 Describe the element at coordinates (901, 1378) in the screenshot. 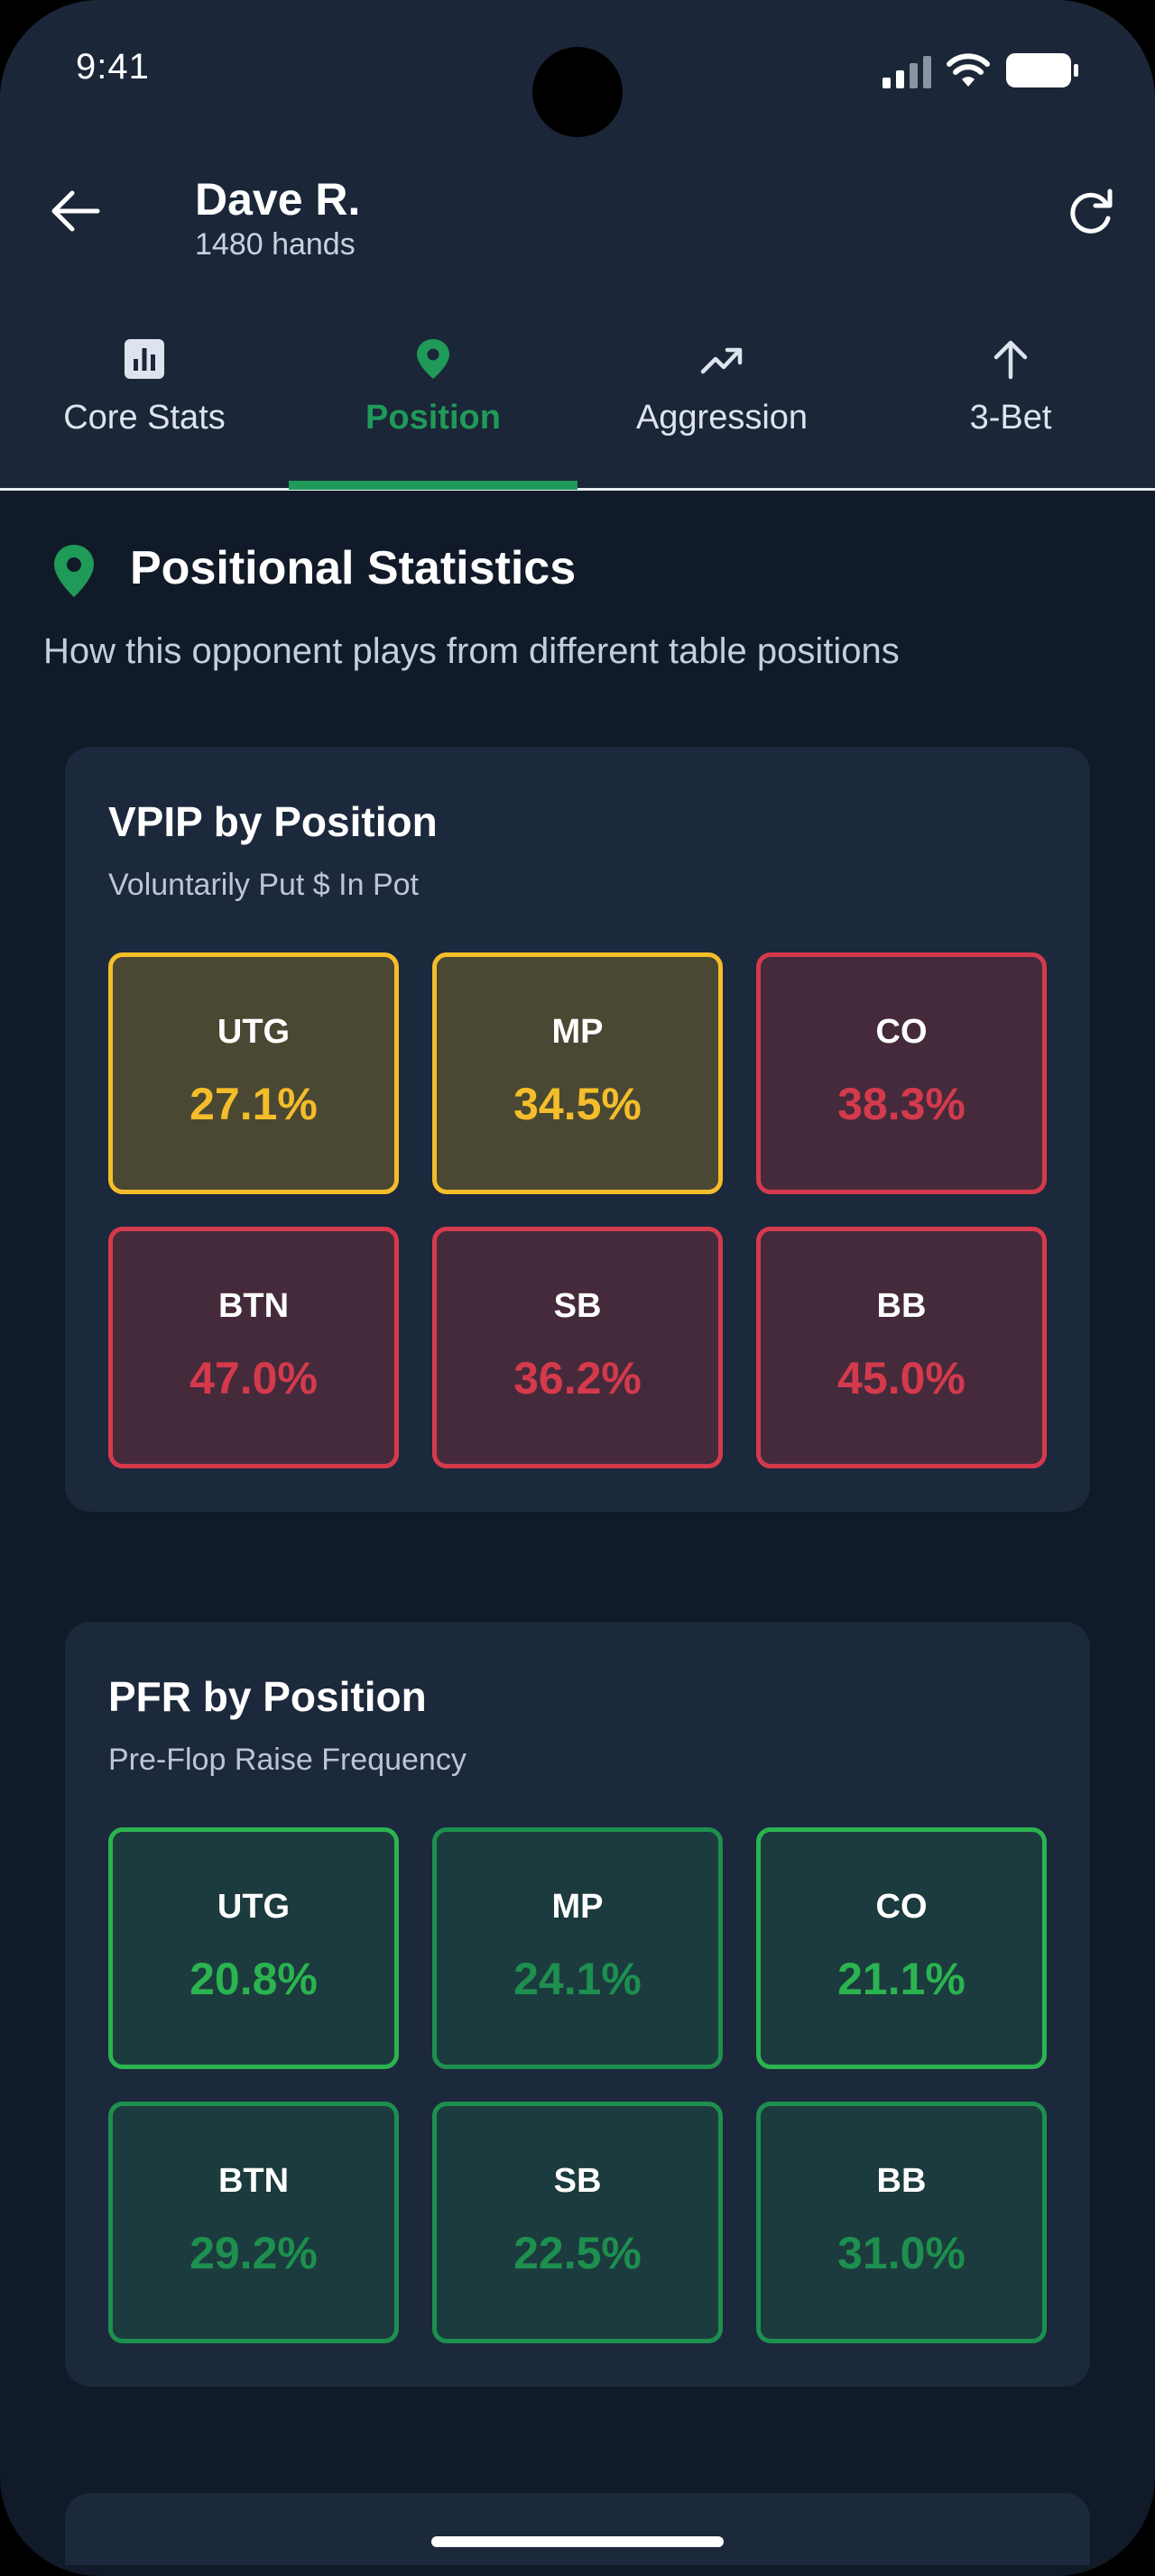

I see `stat-value: 45.0%` at that location.